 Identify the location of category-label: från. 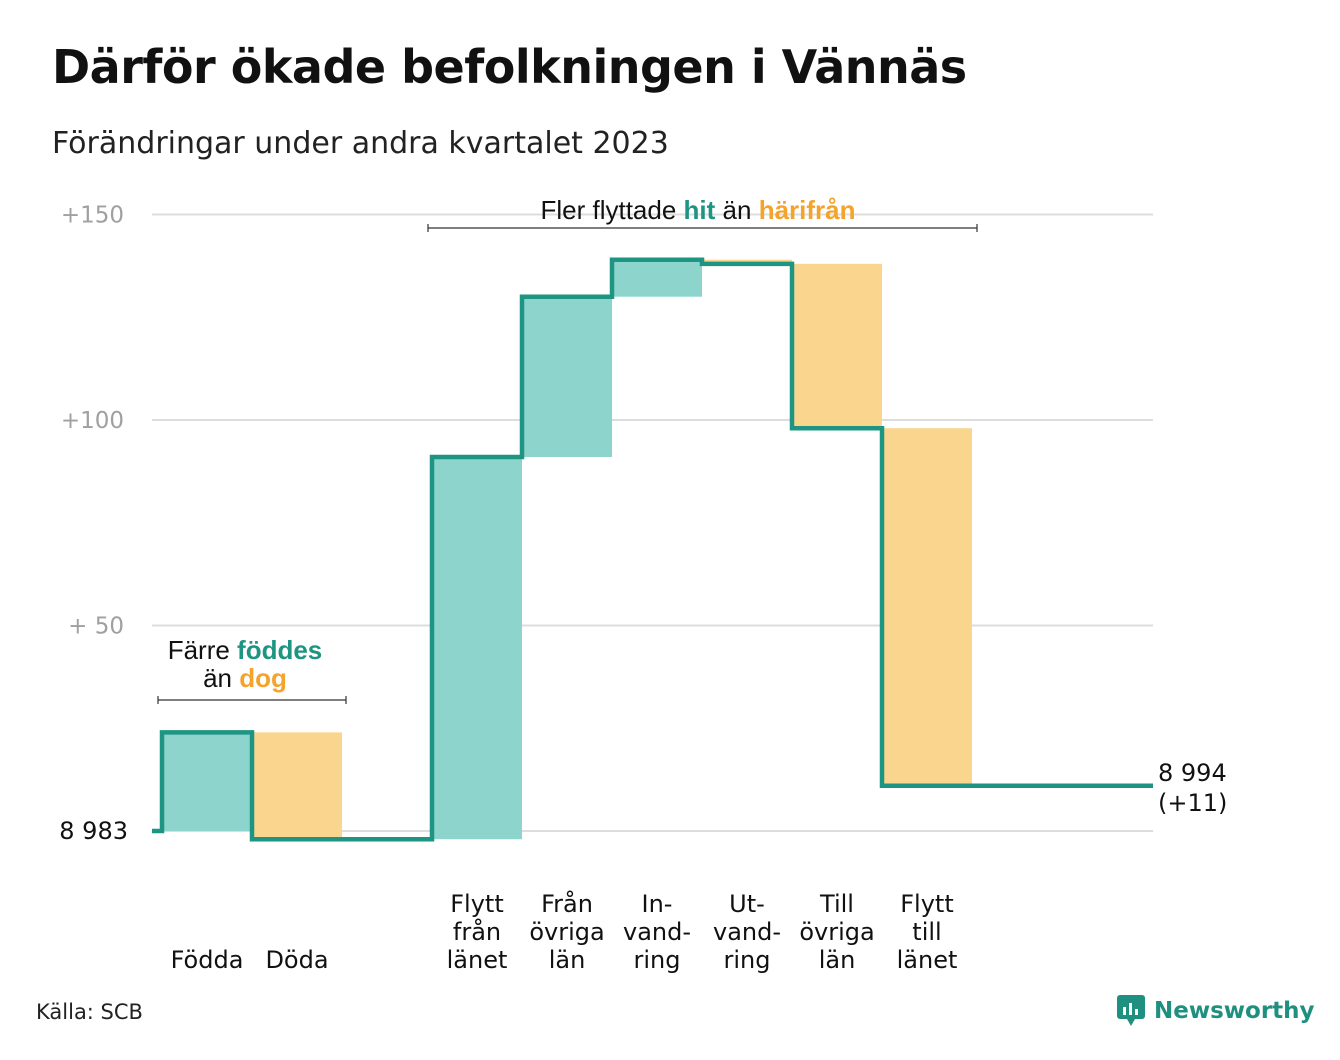
(477, 931).